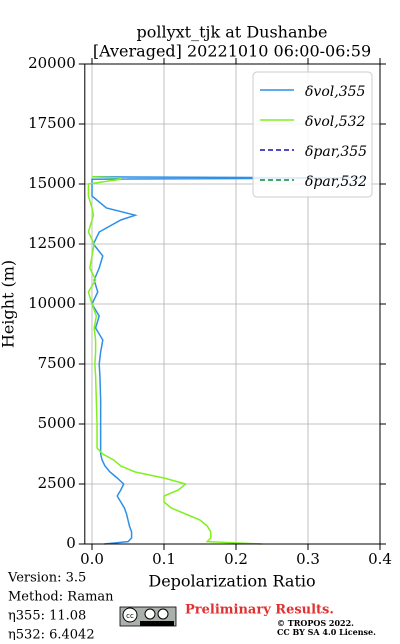  I want to click on chart-subtitle: [Averaged] 20221010 06:00-06:59, so click(232, 51).